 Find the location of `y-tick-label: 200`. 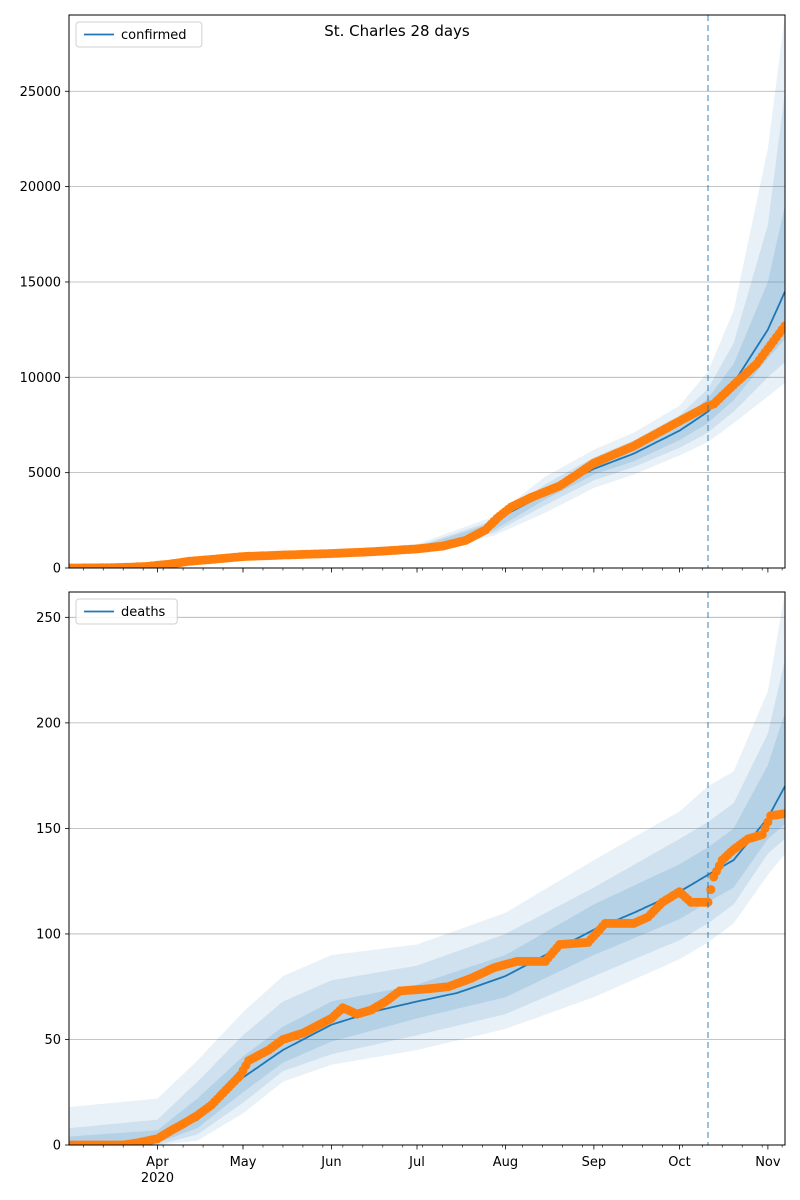

y-tick-label: 200 is located at coordinates (48, 723).